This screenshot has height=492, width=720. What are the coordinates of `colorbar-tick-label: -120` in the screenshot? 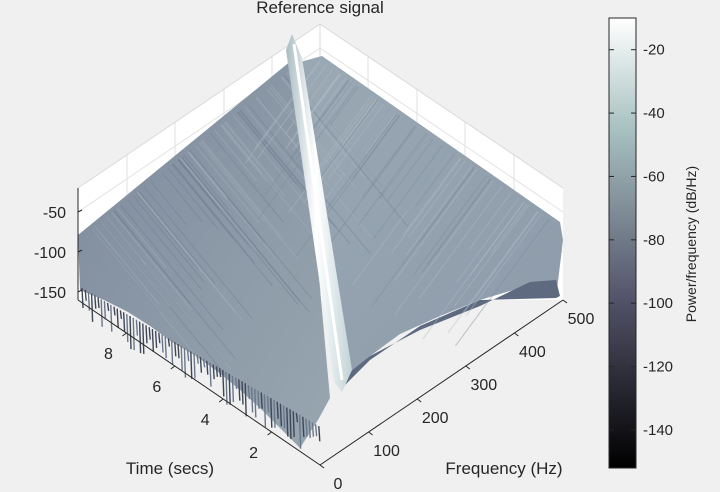 It's located at (658, 367).